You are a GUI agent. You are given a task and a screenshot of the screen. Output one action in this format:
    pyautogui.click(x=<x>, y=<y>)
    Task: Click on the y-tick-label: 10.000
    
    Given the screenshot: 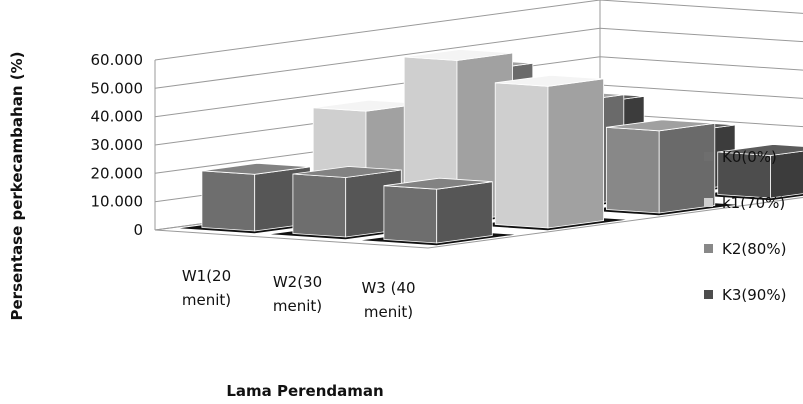 What is the action you would take?
    pyautogui.click(x=117, y=202)
    